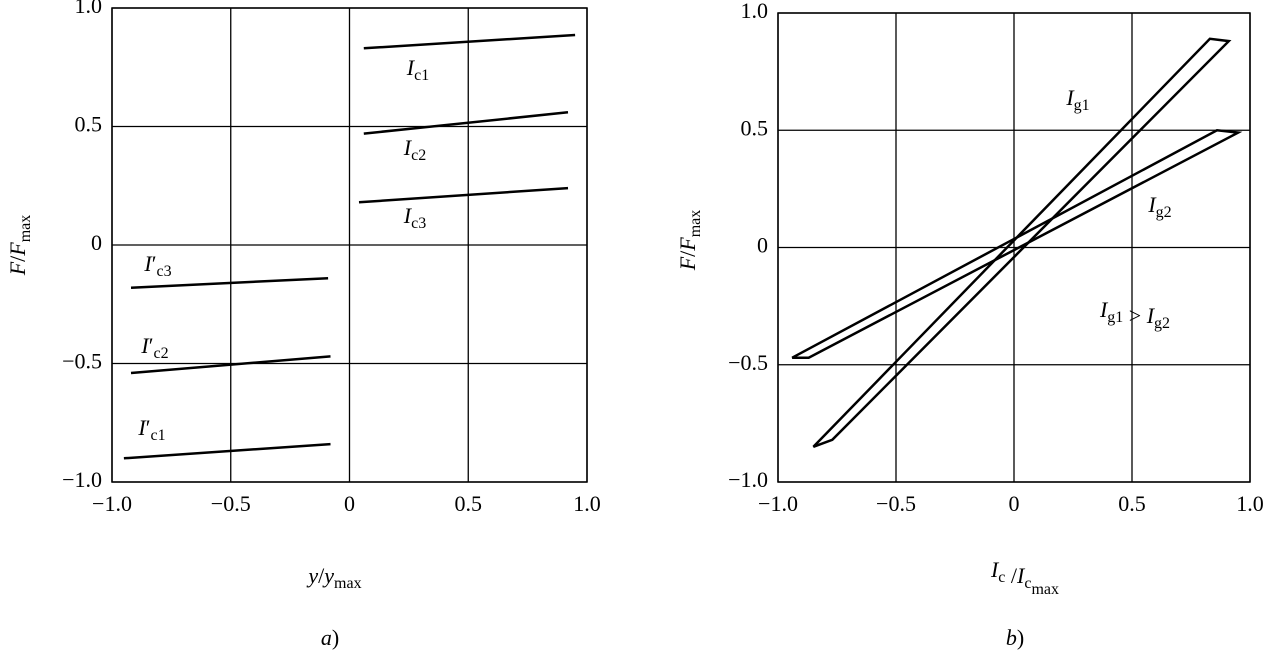 The width and height of the screenshot is (1269, 655). I want to click on x-axis-label: Ic /Icmax, so click(1024, 577).